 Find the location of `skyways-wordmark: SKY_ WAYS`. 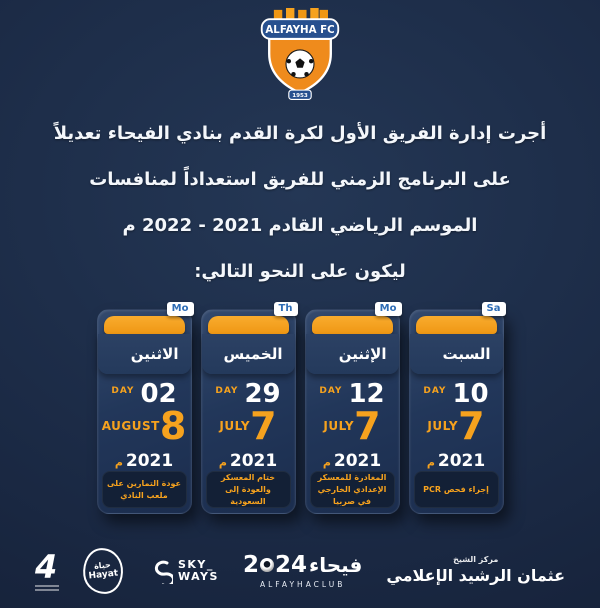

skyways-wordmark: SKY_ WAYS is located at coordinates (198, 570).